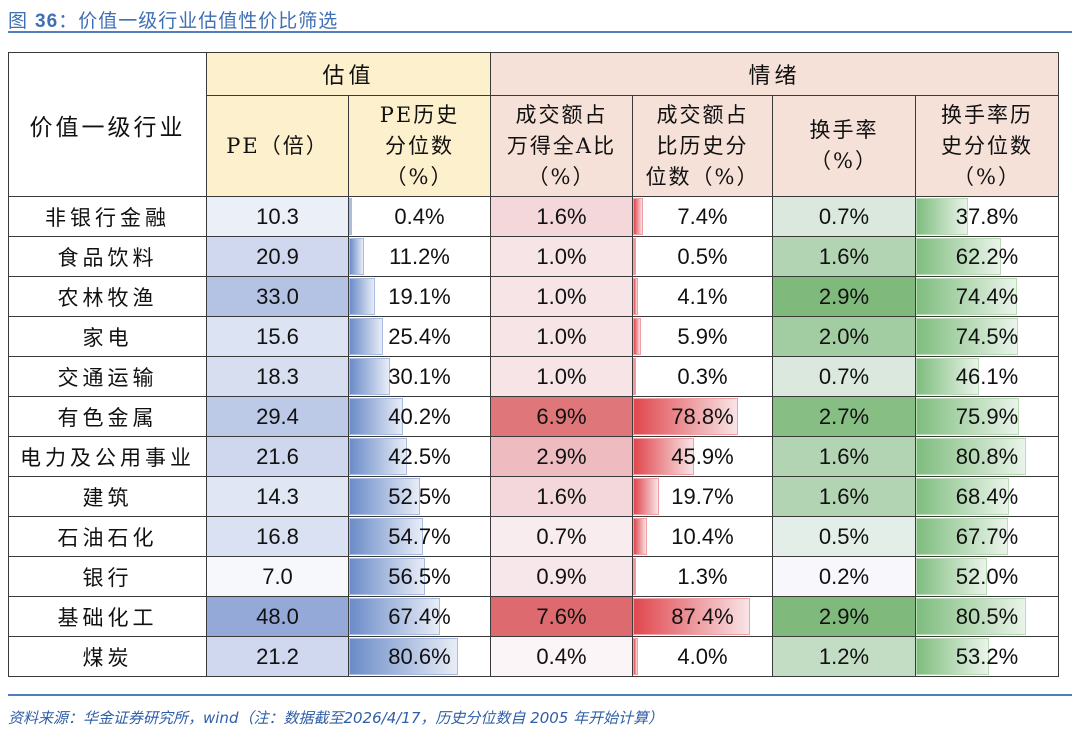  What do you see at coordinates (561, 656) in the screenshot?
I see `cell-value: 0.4%` at bounding box center [561, 656].